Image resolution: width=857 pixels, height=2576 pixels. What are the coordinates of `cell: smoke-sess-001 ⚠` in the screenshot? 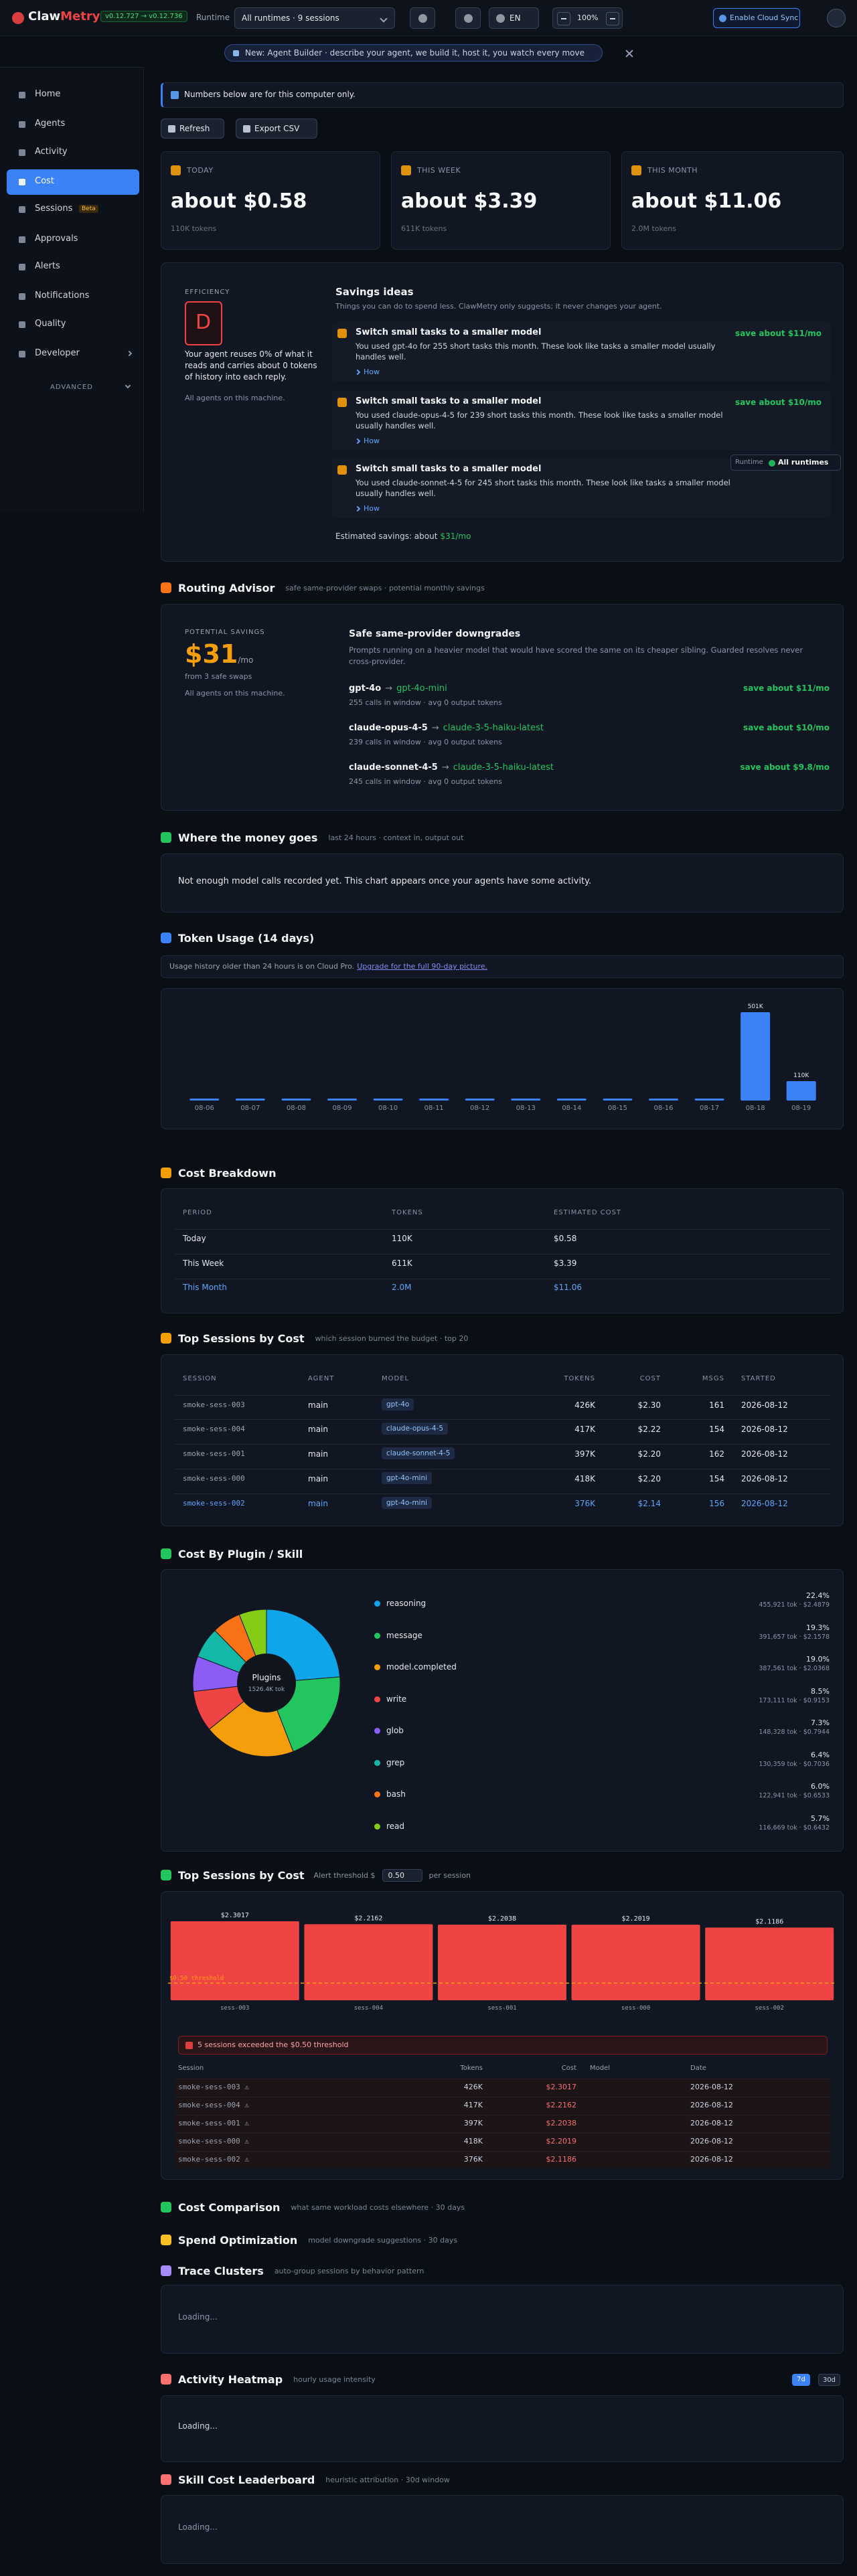 It's located at (213, 2123).